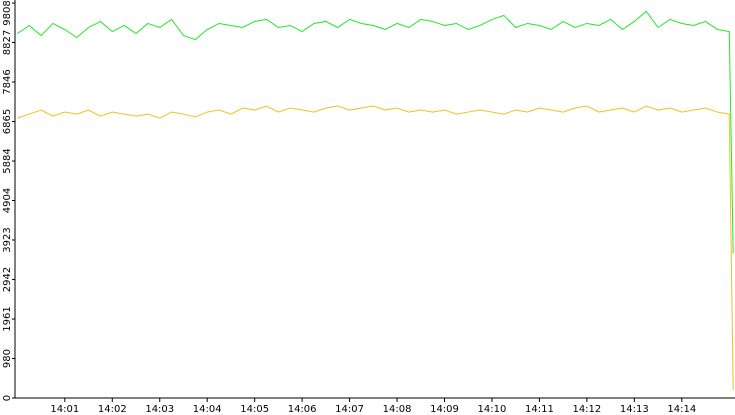 This screenshot has width=735, height=415. What do you see at coordinates (7, 239) in the screenshot?
I see `y-tick-label: 3923` at bounding box center [7, 239].